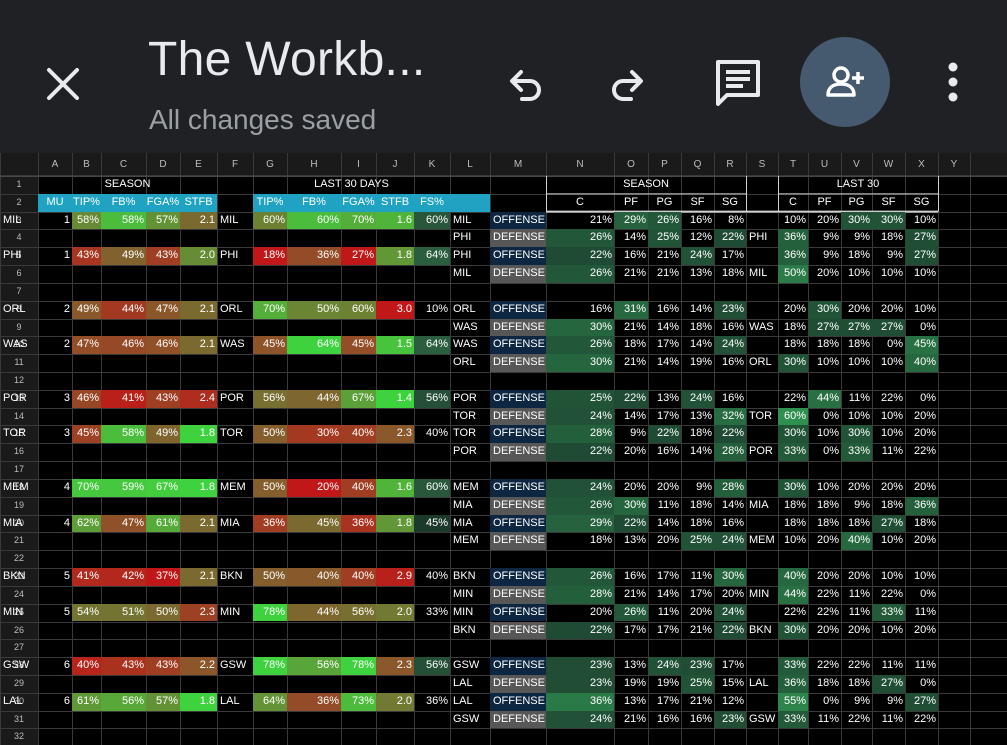 This screenshot has width=1007, height=745. What do you see at coordinates (314, 398) in the screenshot?
I see `fb-cell: 44%` at bounding box center [314, 398].